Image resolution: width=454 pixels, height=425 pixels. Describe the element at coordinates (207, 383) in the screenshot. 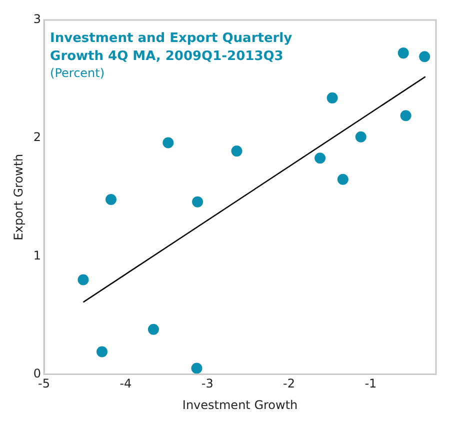

I see `x-tick-label: -3` at that location.